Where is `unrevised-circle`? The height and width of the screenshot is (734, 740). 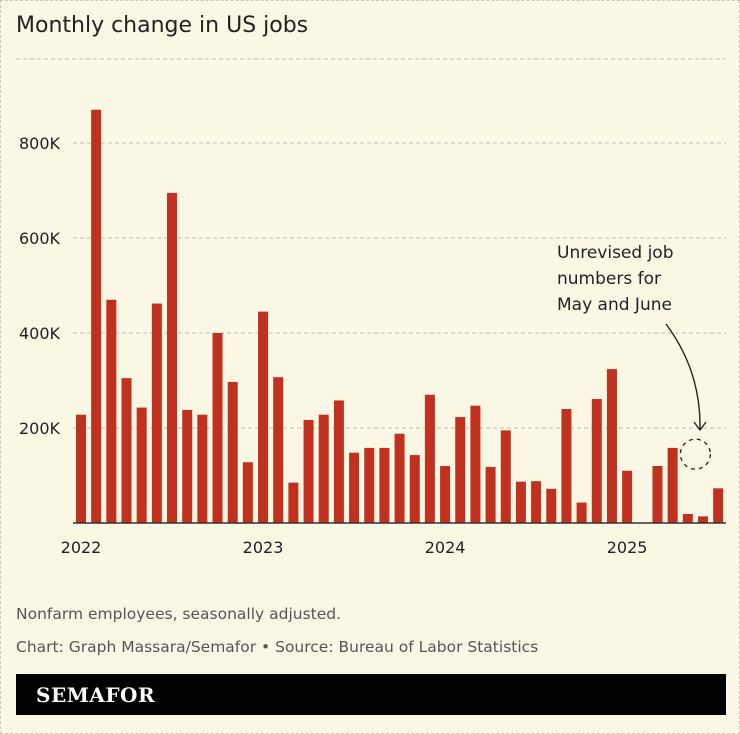 unrevised-circle is located at coordinates (695, 454).